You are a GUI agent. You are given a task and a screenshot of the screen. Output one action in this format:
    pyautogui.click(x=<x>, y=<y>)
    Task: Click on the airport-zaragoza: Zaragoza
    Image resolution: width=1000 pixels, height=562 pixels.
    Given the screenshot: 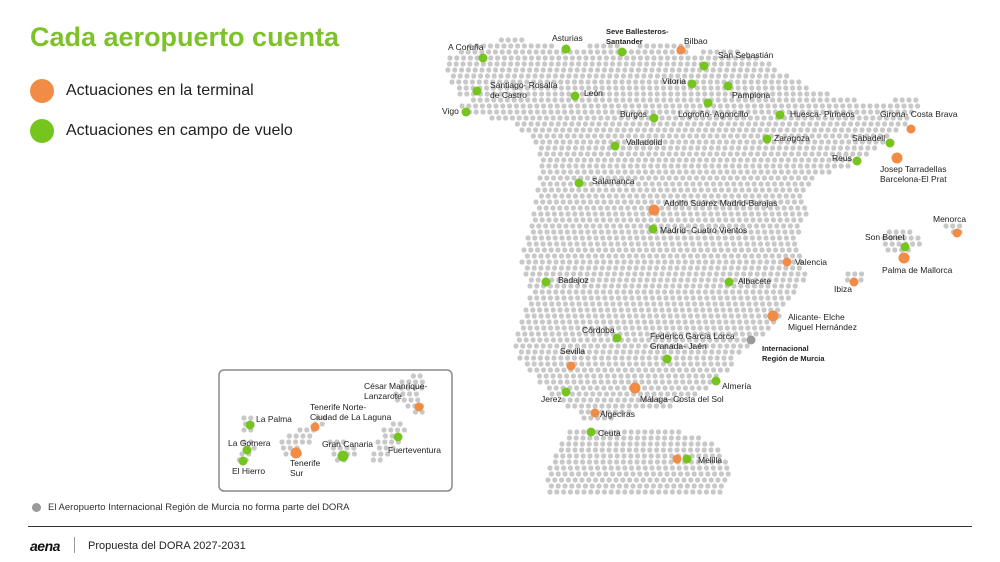 What is the action you would take?
    pyautogui.click(x=786, y=138)
    